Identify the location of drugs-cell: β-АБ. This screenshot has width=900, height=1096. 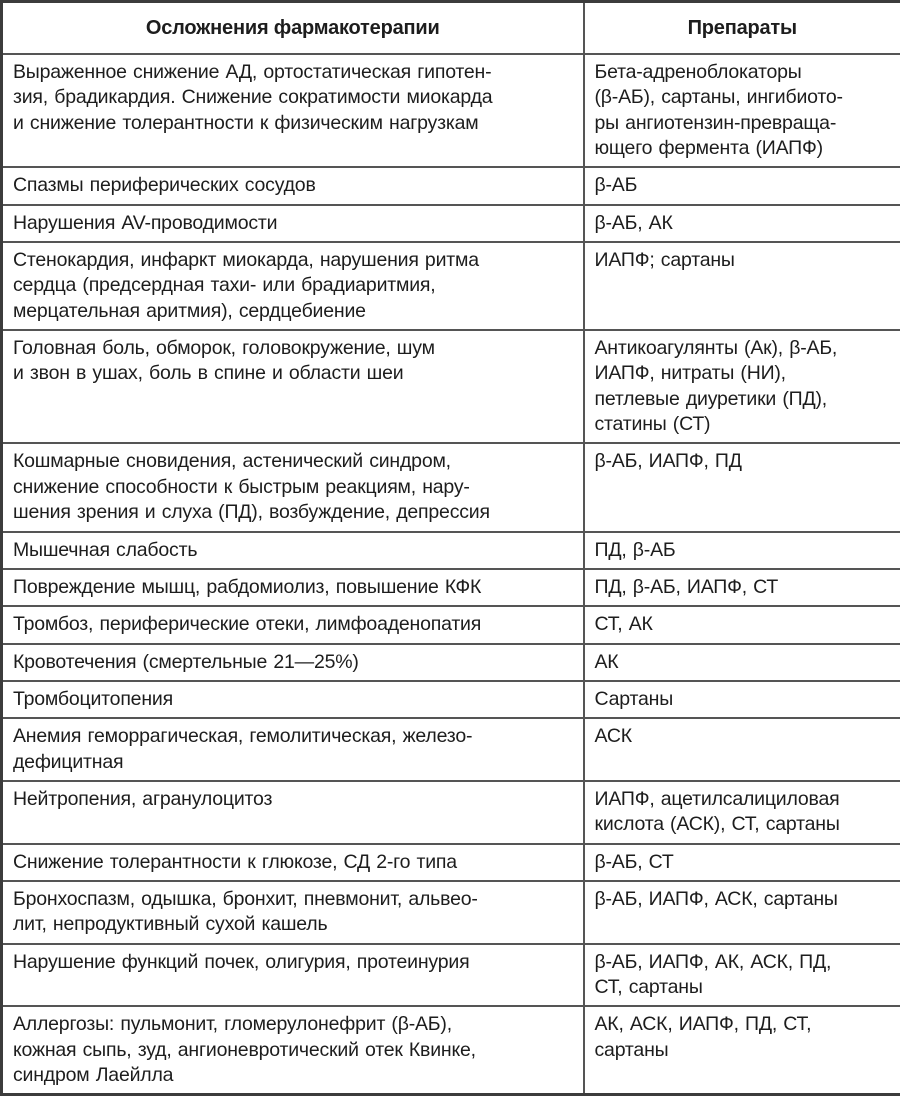
(742, 185).